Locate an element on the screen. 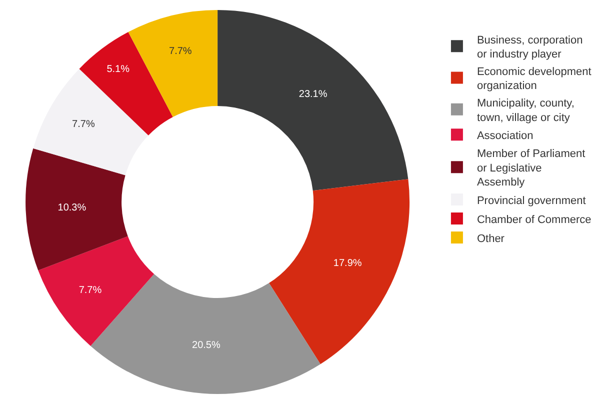 Image resolution: width=608 pixels, height=404 pixels. legend-label: Provincial government is located at coordinates (531, 200).